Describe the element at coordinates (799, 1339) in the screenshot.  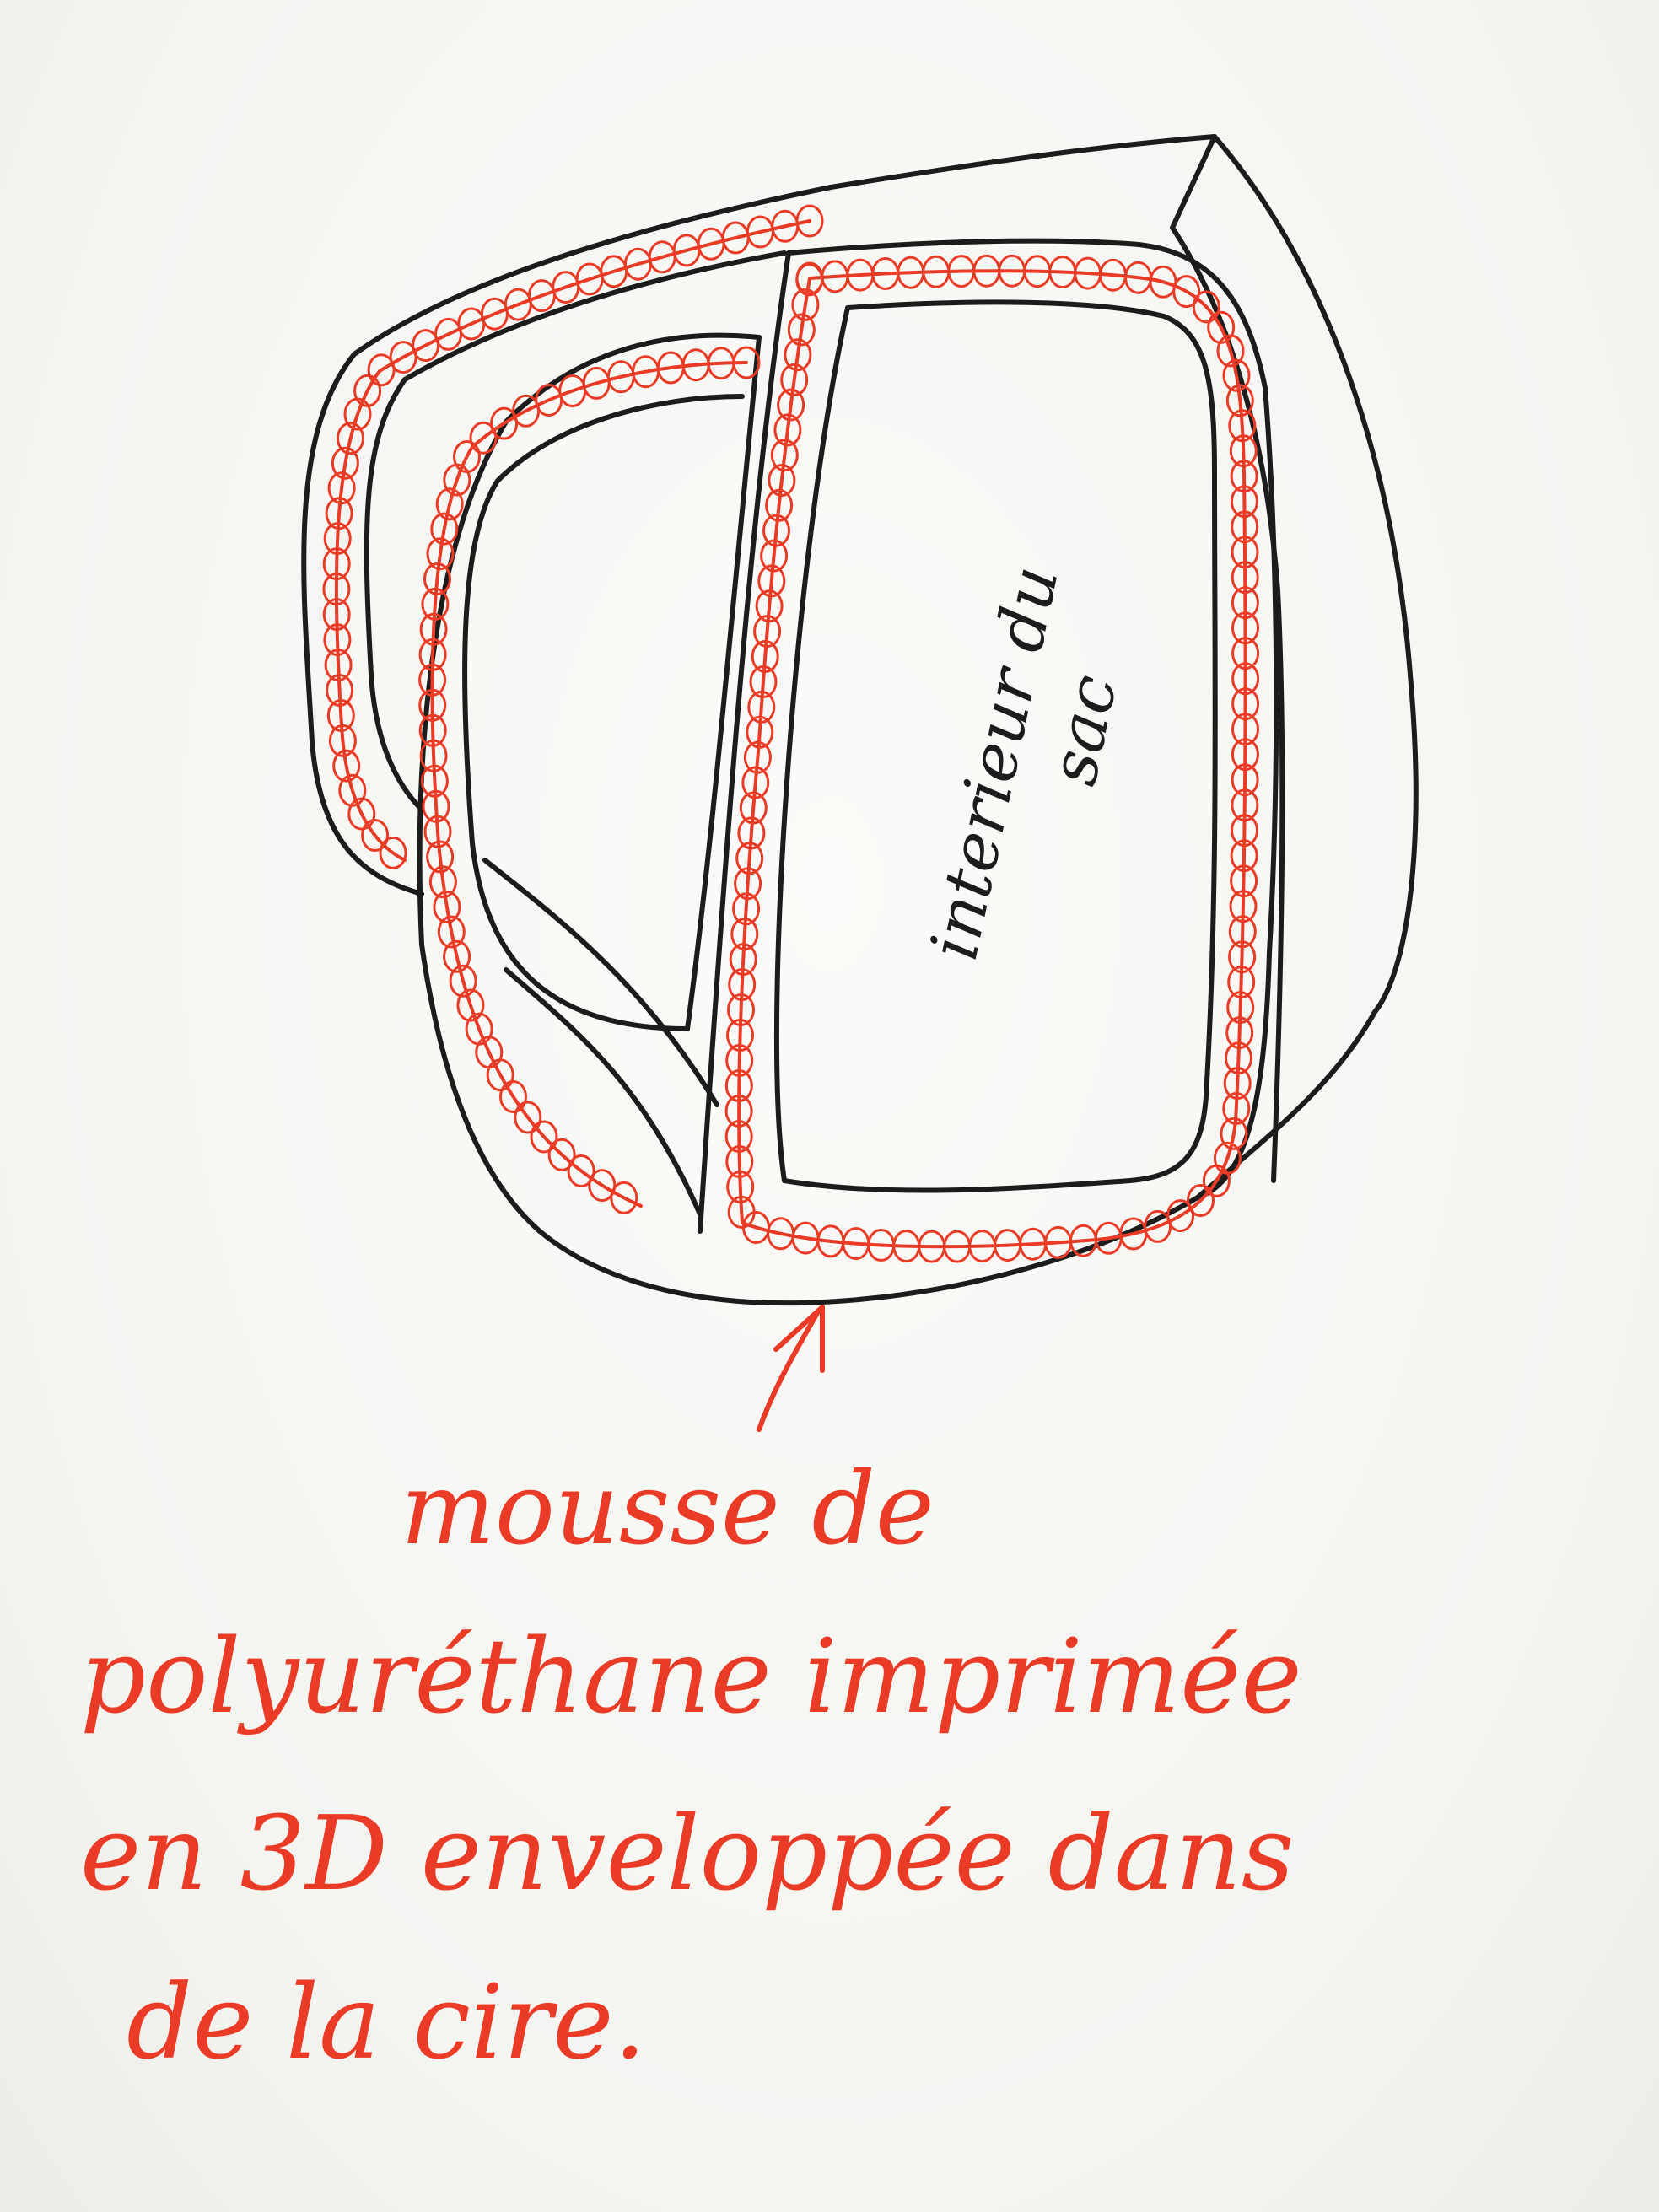
I see `arrow-head` at that location.